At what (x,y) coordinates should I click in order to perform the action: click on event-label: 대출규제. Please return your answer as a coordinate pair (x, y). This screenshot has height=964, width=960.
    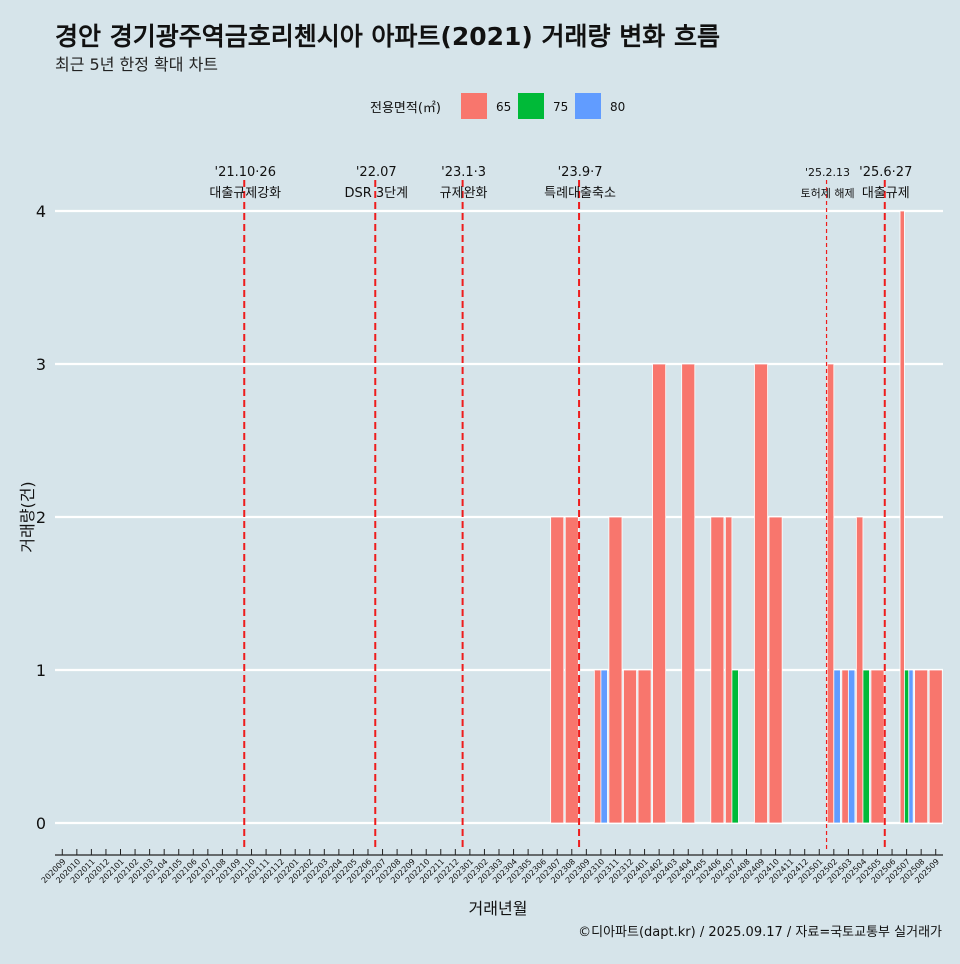
    Looking at the image, I should click on (886, 193).